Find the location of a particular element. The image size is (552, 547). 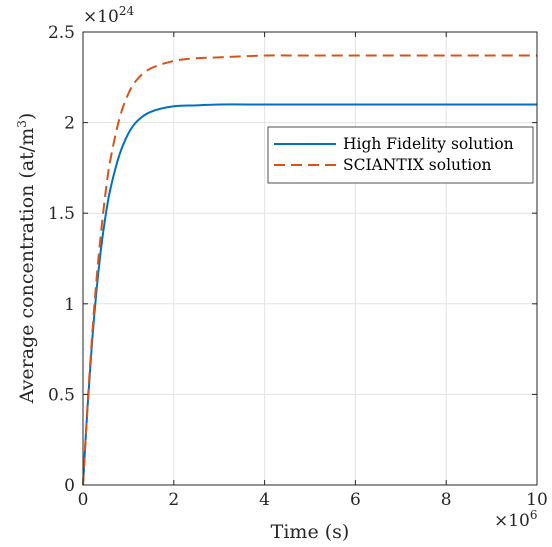

y-axis-label-close: ) is located at coordinates (27, 116).